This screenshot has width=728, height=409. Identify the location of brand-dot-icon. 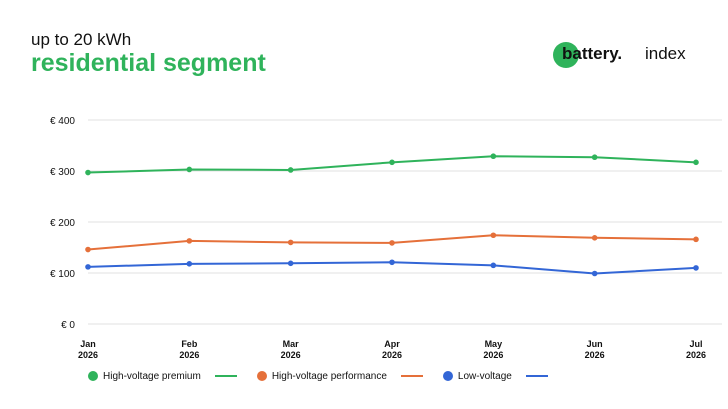
(566, 55).